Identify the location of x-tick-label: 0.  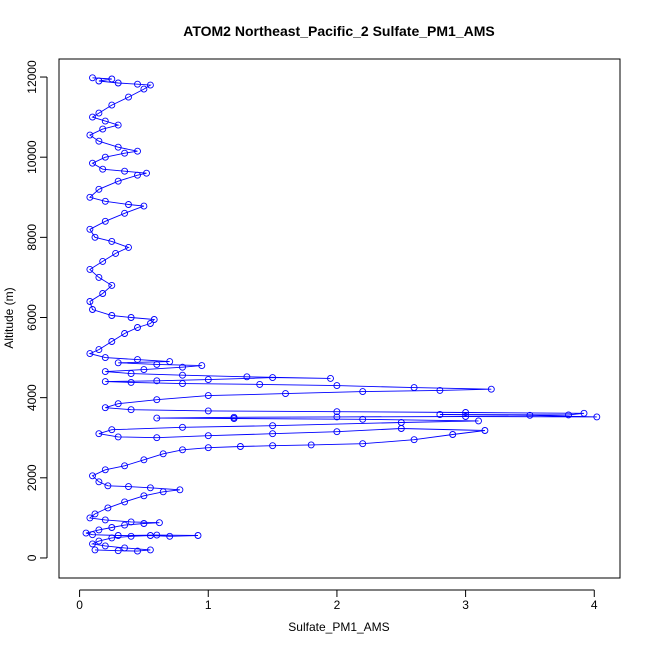
(79, 605).